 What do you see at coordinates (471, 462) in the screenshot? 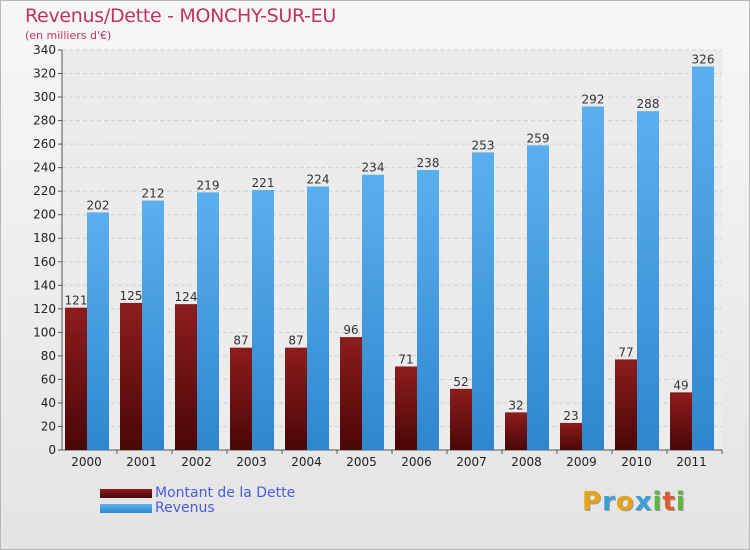
I see `x-tick-label: 2007` at bounding box center [471, 462].